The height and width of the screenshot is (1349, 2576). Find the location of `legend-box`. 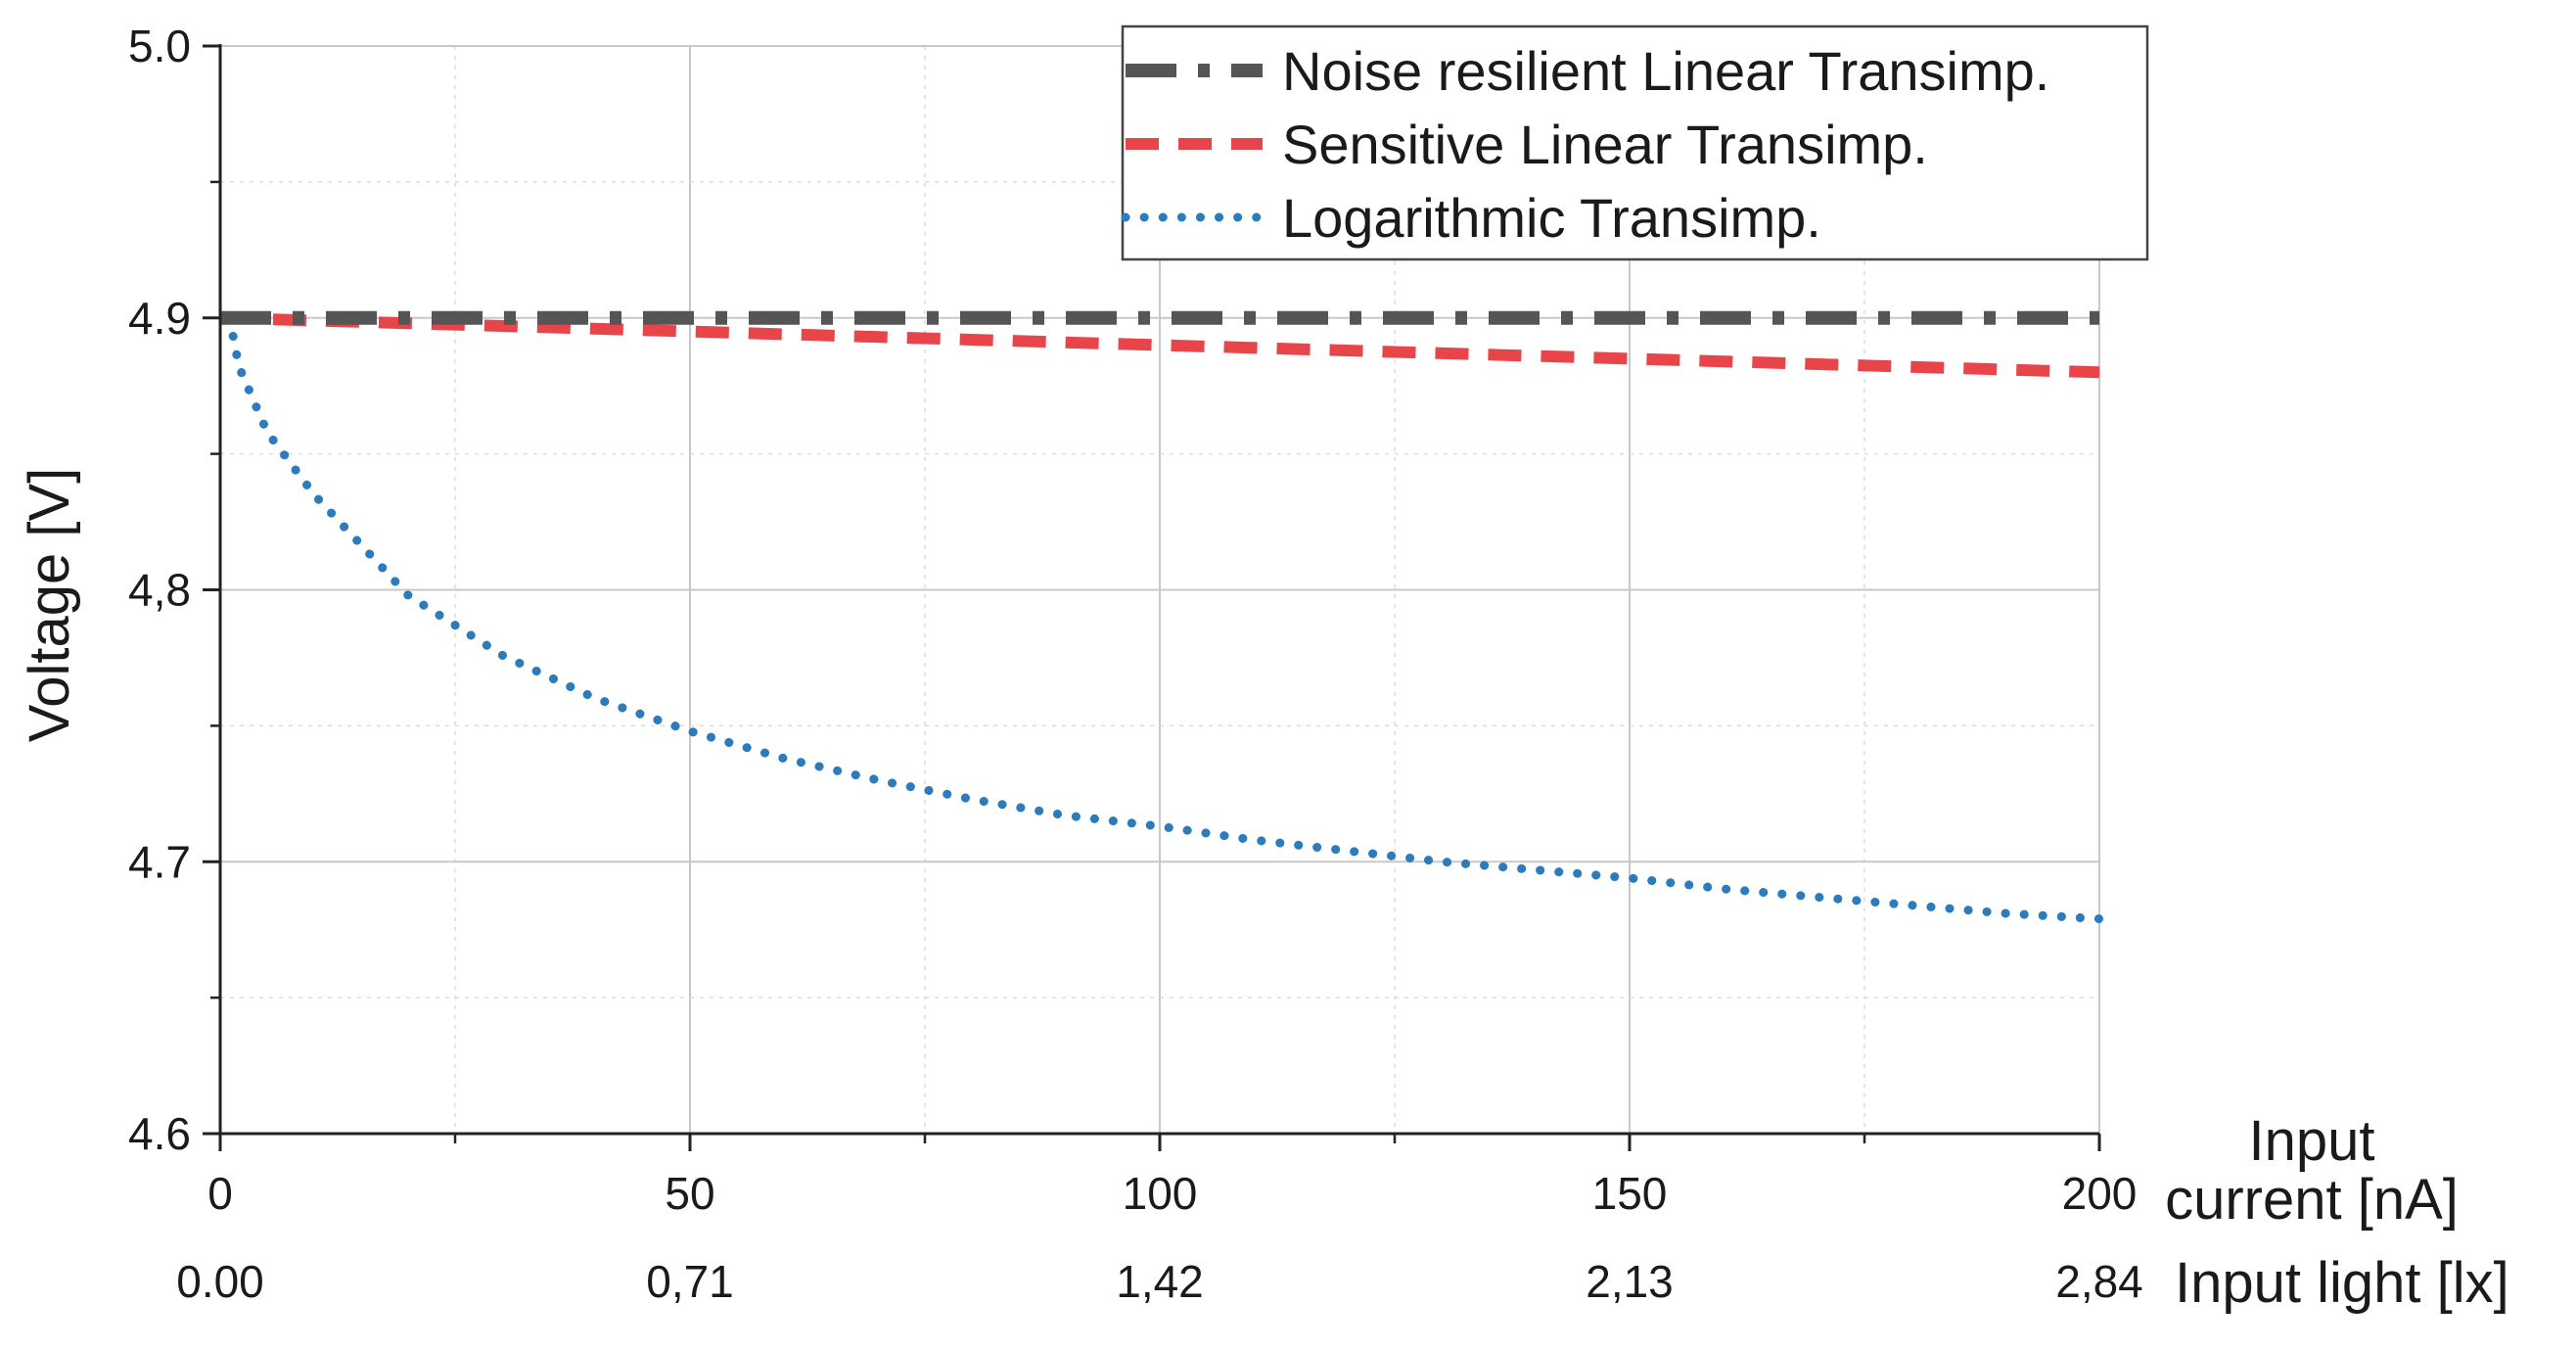

legend-box is located at coordinates (1635, 142).